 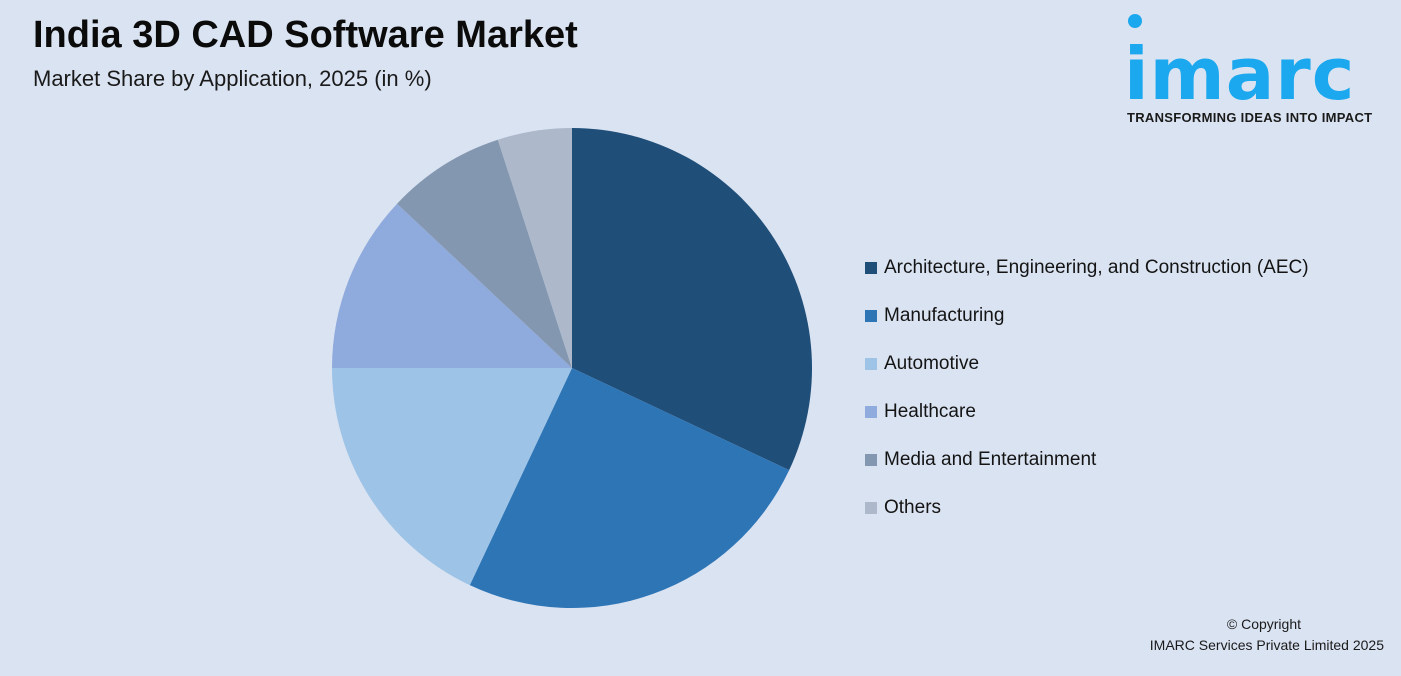 I want to click on pie-slice-others, so click(x=534, y=248).